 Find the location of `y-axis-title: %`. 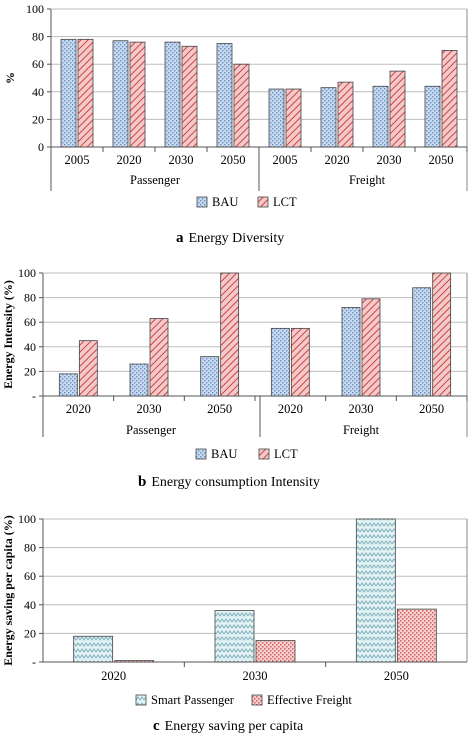

y-axis-title: % is located at coordinates (10, 78).